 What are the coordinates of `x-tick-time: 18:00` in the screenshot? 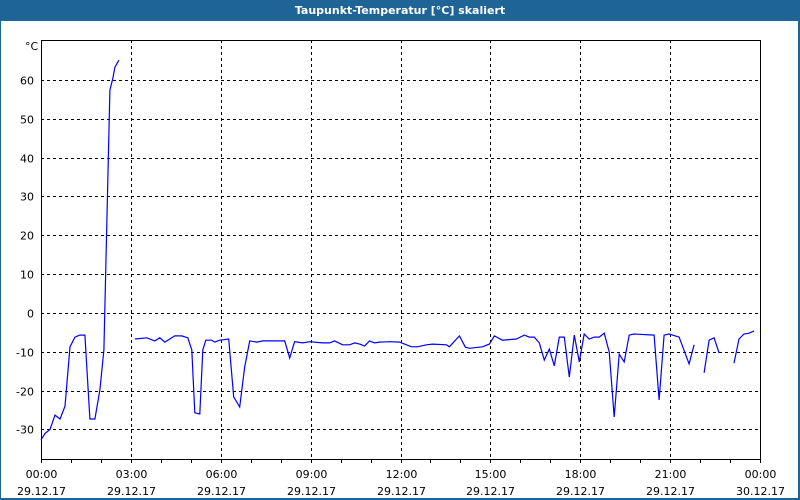 It's located at (581, 474).